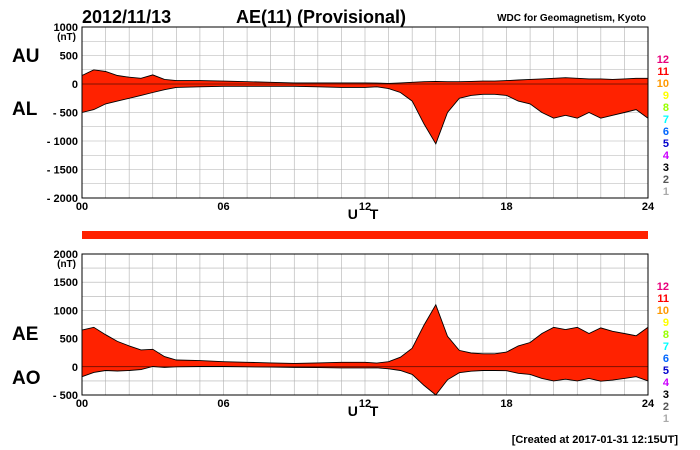 The height and width of the screenshot is (450, 700). Describe the element at coordinates (25, 334) in the screenshot. I see `side-label-ae: AE` at that location.